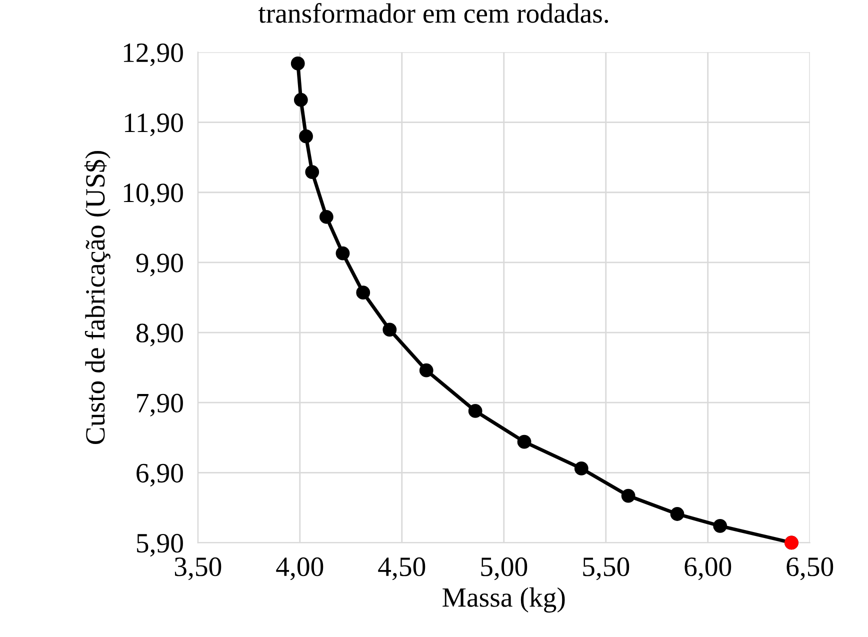 The width and height of the screenshot is (868, 637). Describe the element at coordinates (503, 600) in the screenshot. I see `x-axis-title: Massa (kg)` at that location.